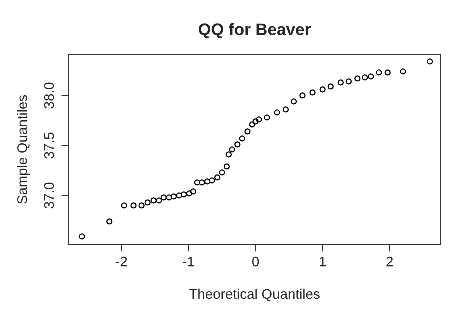 The height and width of the screenshot is (322, 474). Describe the element at coordinates (390, 261) in the screenshot. I see `x-tick-label: 2` at that location.